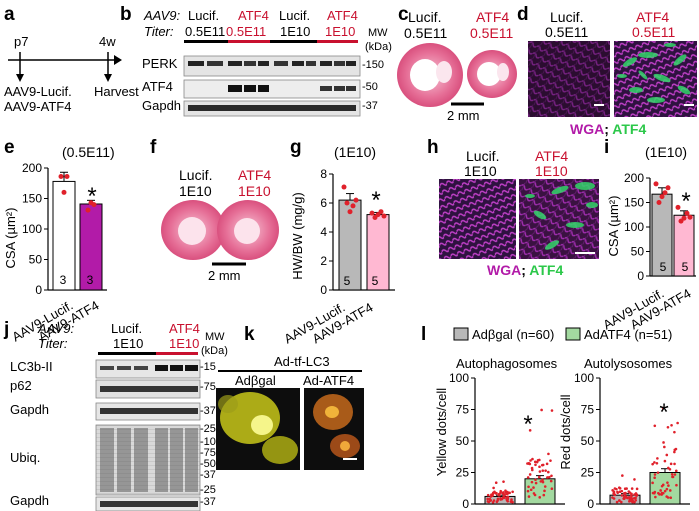 This screenshot has width=699, height=511. Describe the element at coordinates (64, 229) in the screenshot. I see `chart-e-plot: 0 50 100 150 200` at that location.